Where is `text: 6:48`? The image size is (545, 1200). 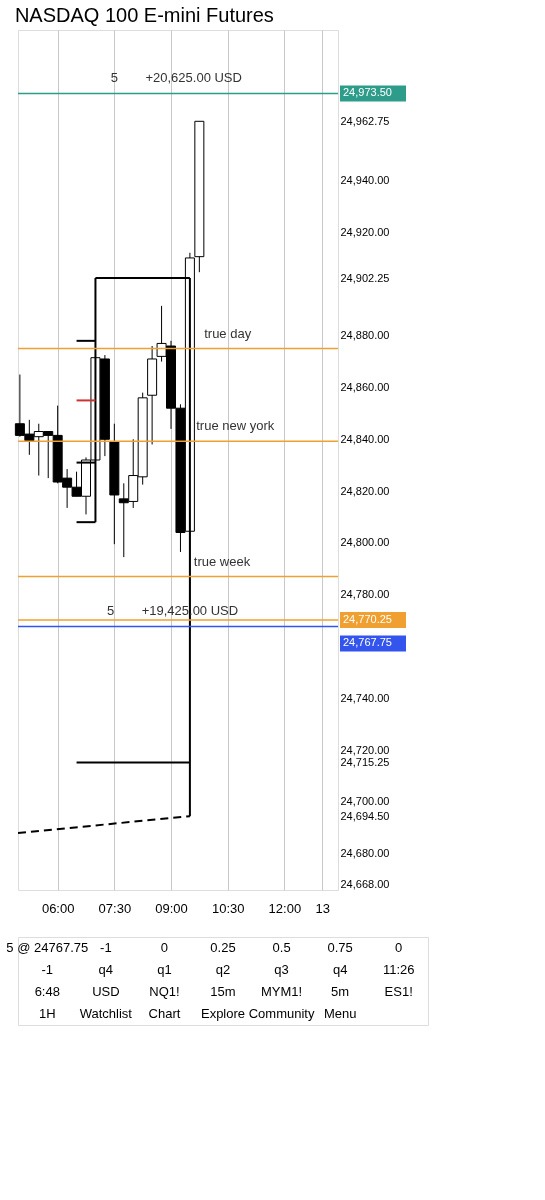 text: 6:48 is located at coordinates (47, 991).